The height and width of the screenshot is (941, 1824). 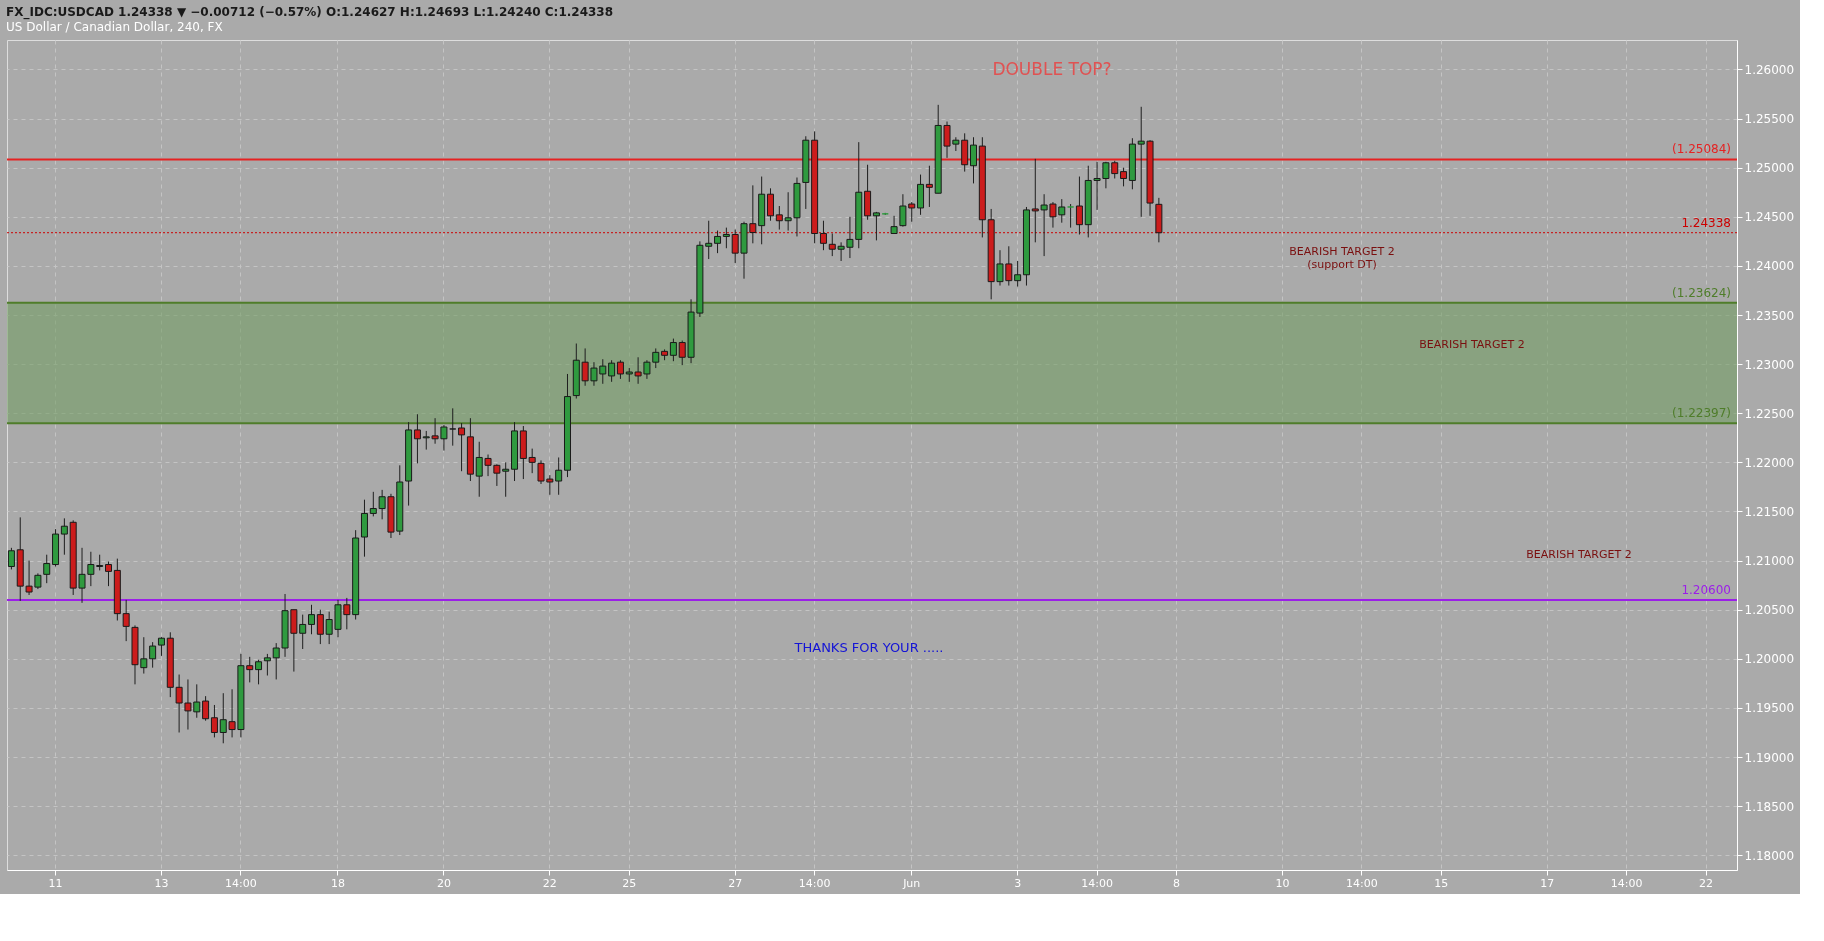 I want to click on y-tick-label: 1.26000, so click(x=1769, y=69).